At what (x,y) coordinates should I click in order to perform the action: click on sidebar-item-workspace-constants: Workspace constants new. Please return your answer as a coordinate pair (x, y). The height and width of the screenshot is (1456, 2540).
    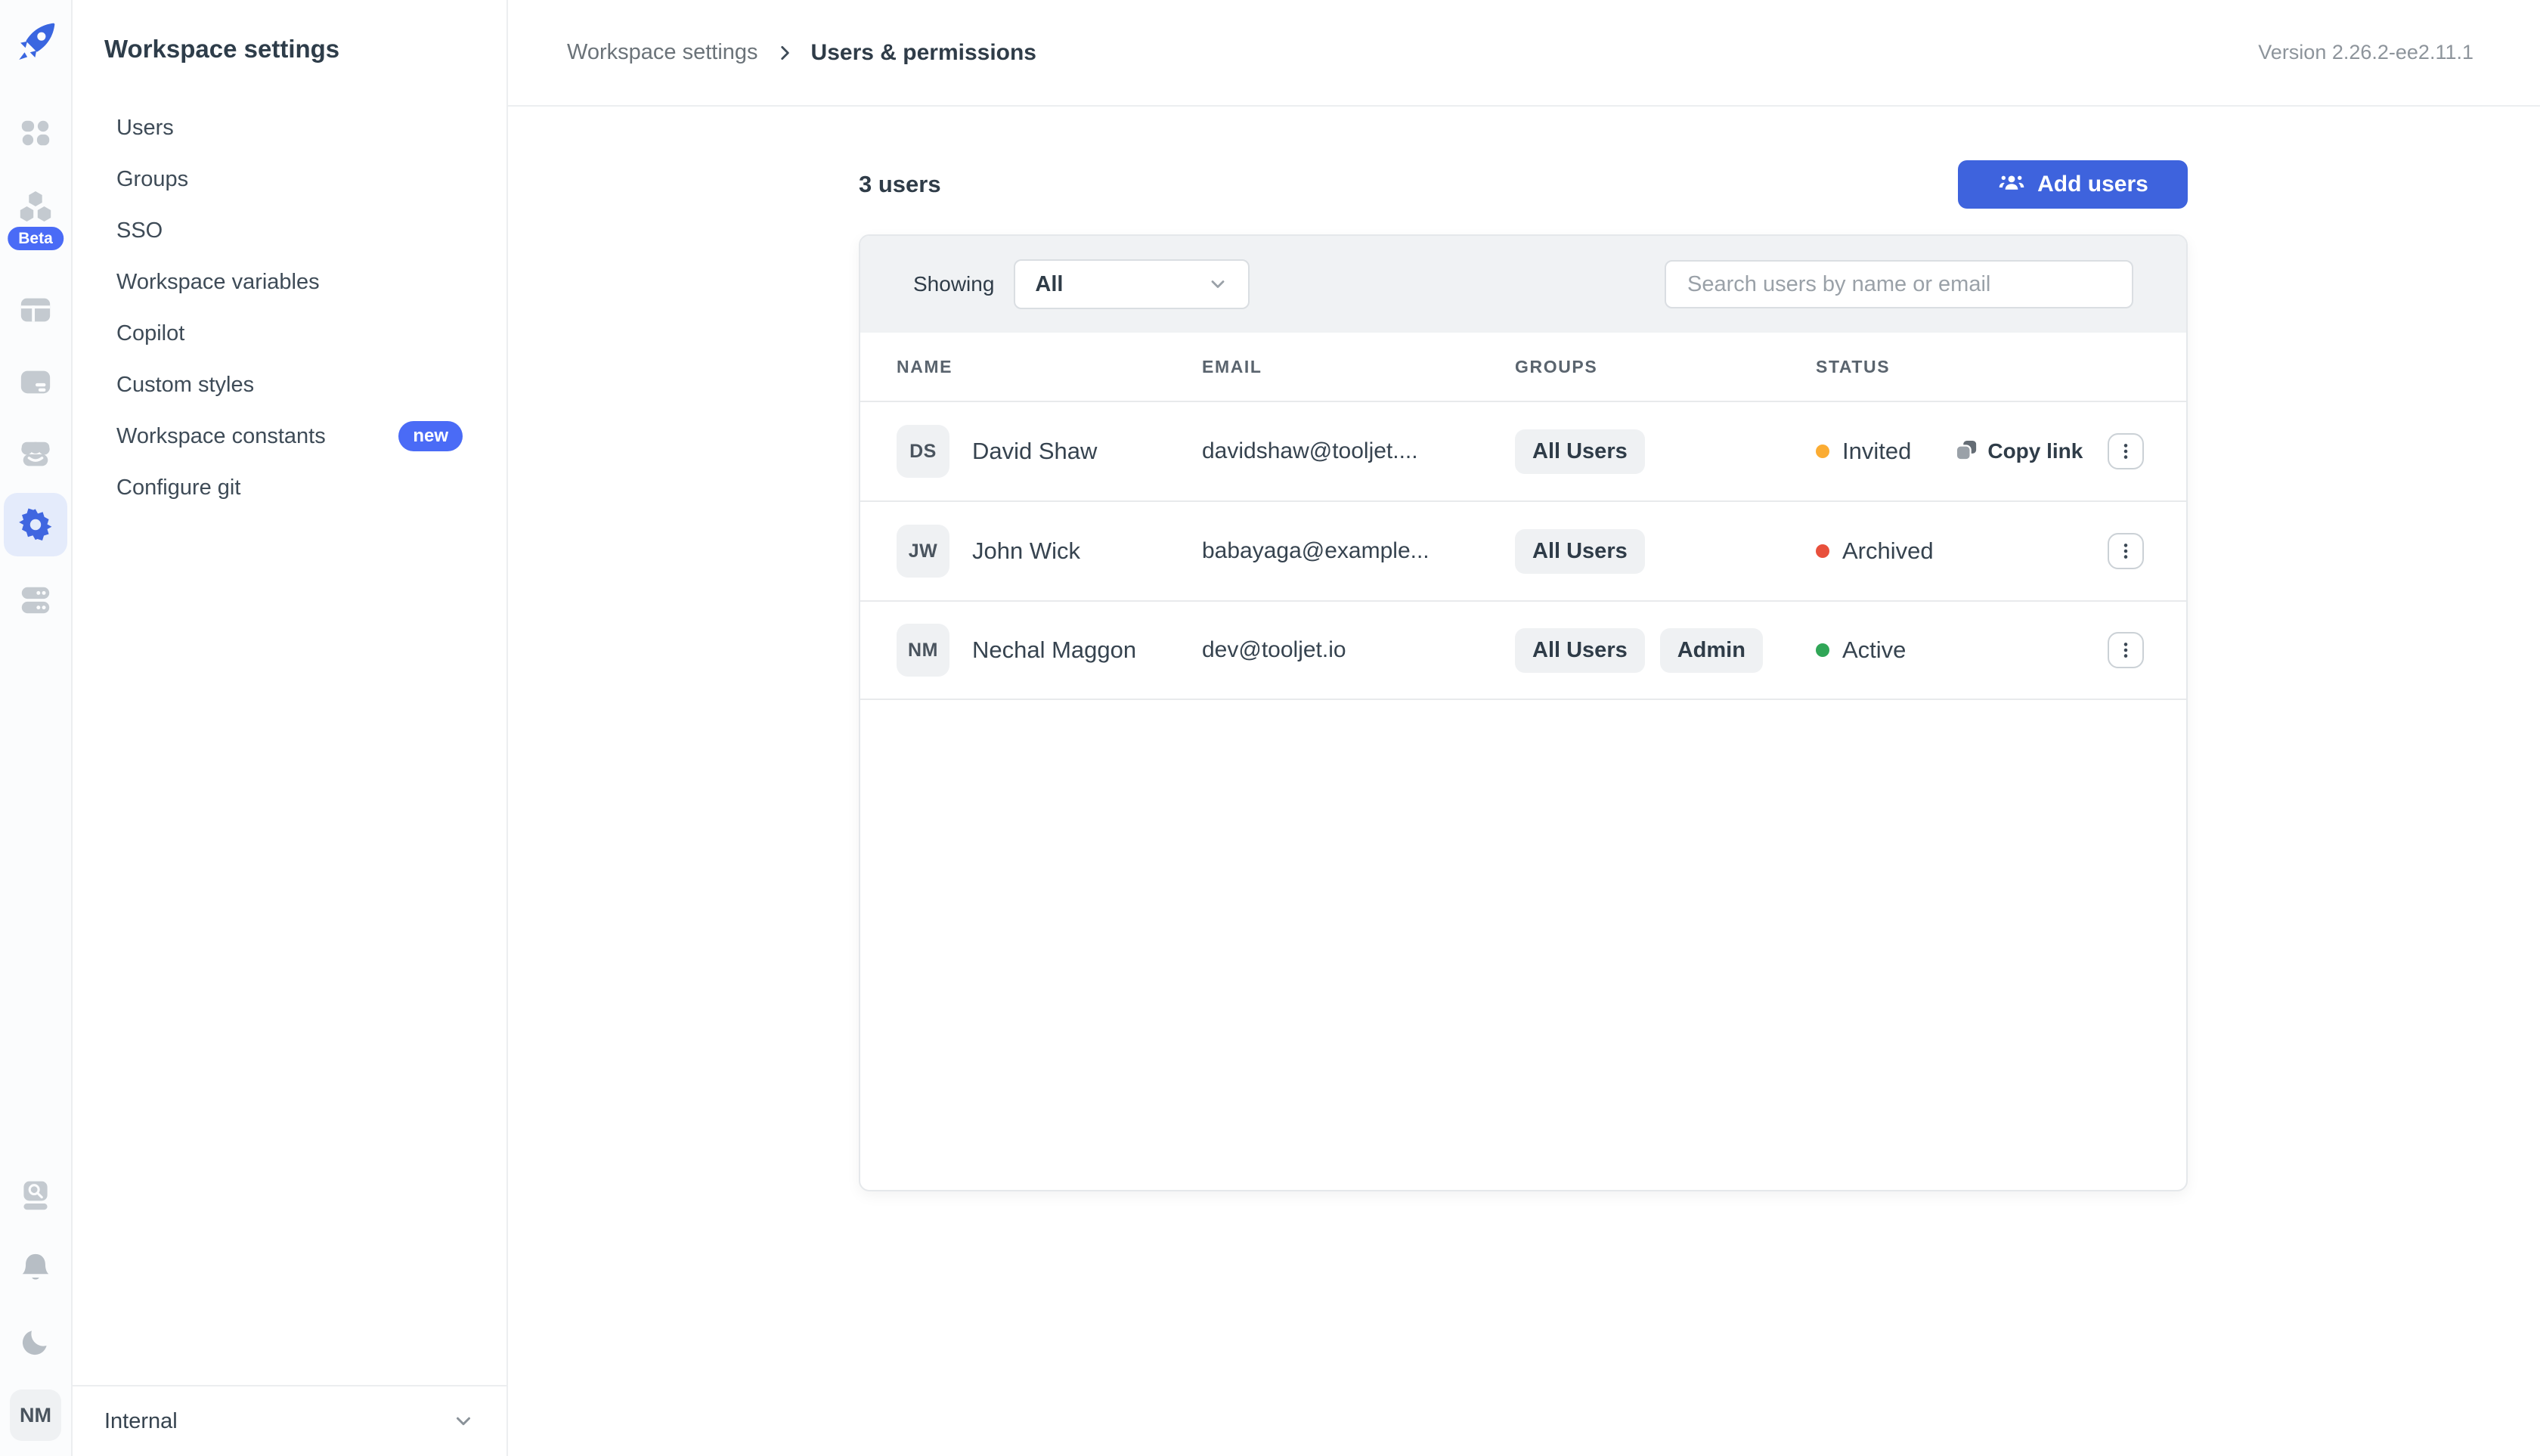
    Looking at the image, I should click on (289, 436).